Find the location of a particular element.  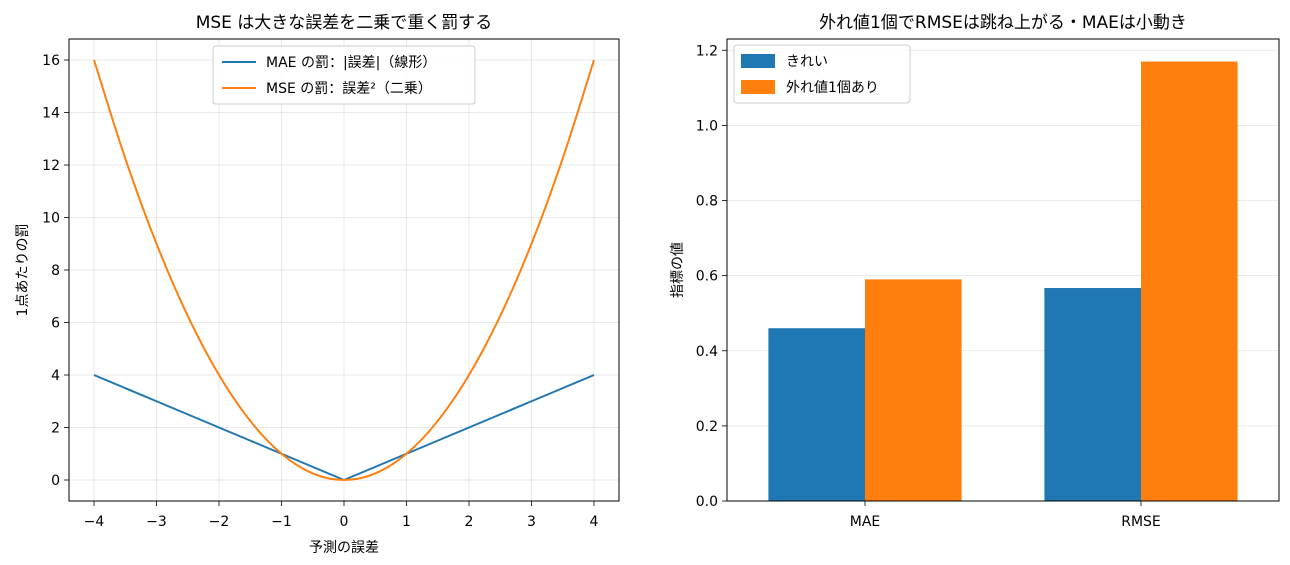

left-chart-title: MSE は大きな誤差を二乗で重く罰する is located at coordinates (344, 23).